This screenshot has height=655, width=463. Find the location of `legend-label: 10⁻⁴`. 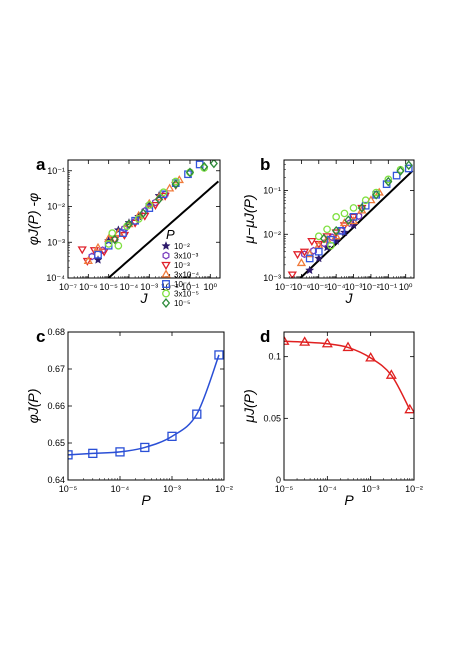

legend-label: 10⁻⁴ is located at coordinates (182, 284).